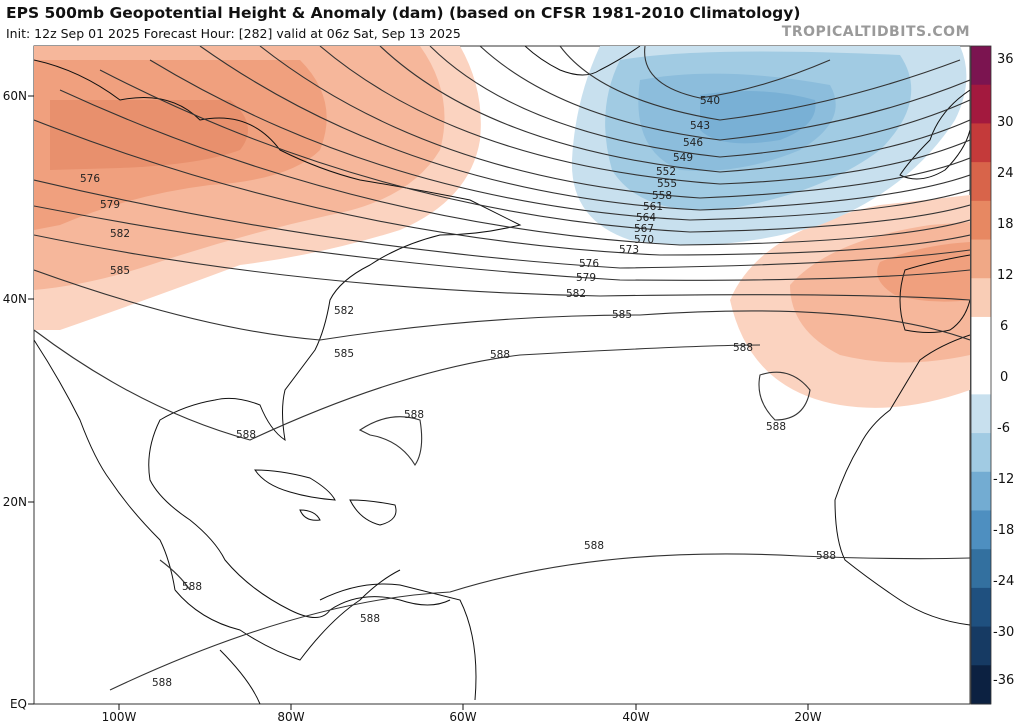 This screenshot has height=724, width=1024. Describe the element at coordinates (310, 515) in the screenshot. I see `jamaica` at that location.